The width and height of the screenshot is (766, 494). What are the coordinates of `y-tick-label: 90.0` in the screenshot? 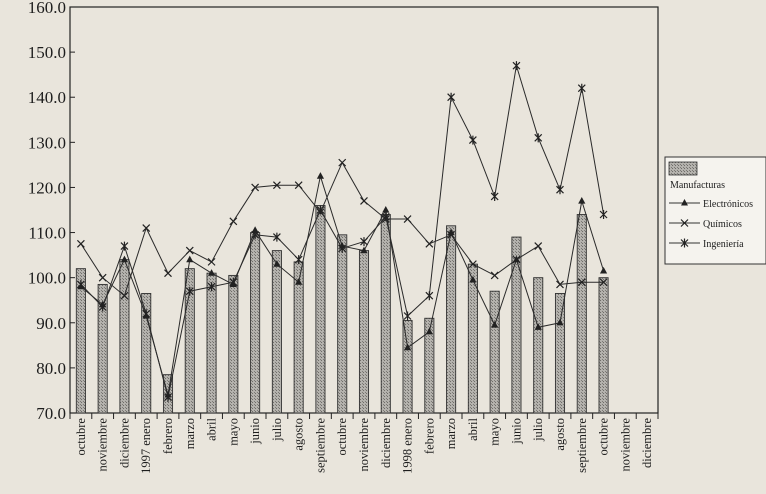 It's located at (51, 323).